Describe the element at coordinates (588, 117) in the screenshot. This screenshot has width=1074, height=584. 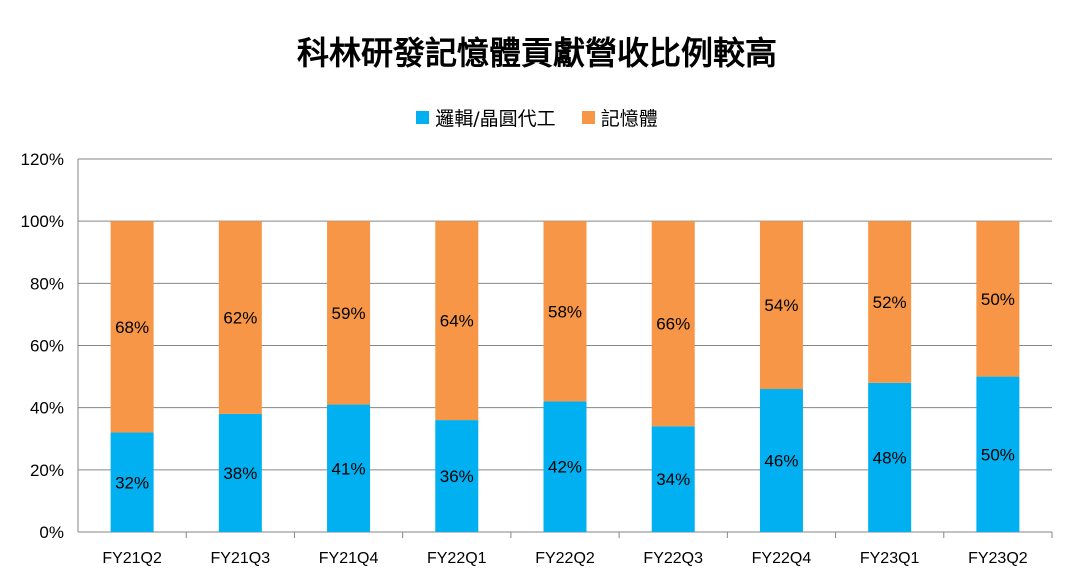
I see `legend-swatch-memory` at that location.